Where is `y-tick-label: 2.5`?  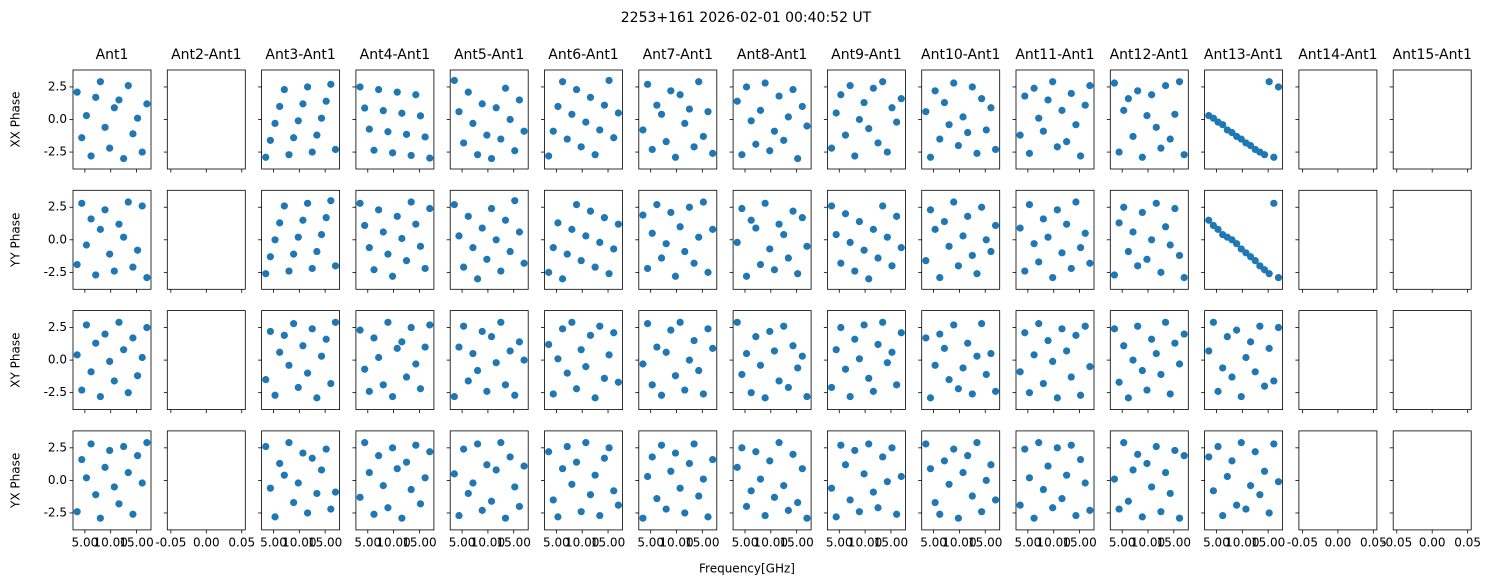
y-tick-label: 2.5 is located at coordinates (57, 207).